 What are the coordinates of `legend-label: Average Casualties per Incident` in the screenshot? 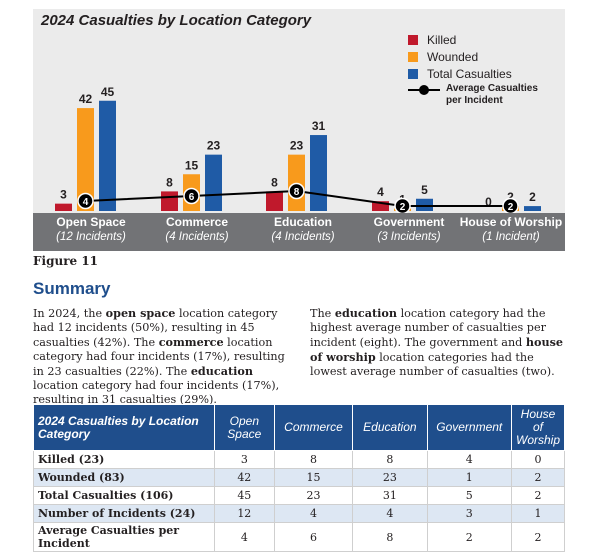 It's located at (492, 94).